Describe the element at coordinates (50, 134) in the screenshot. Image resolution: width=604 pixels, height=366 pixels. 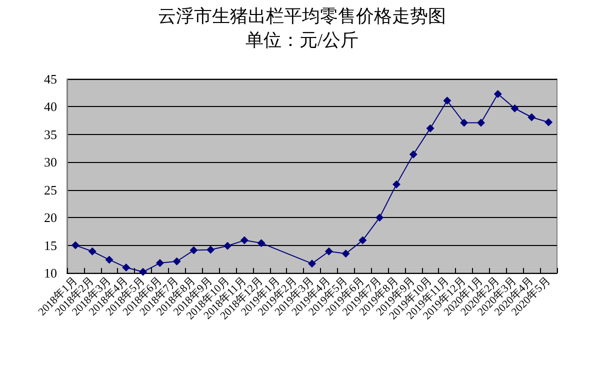
I see `y-tick-label: 35` at that location.